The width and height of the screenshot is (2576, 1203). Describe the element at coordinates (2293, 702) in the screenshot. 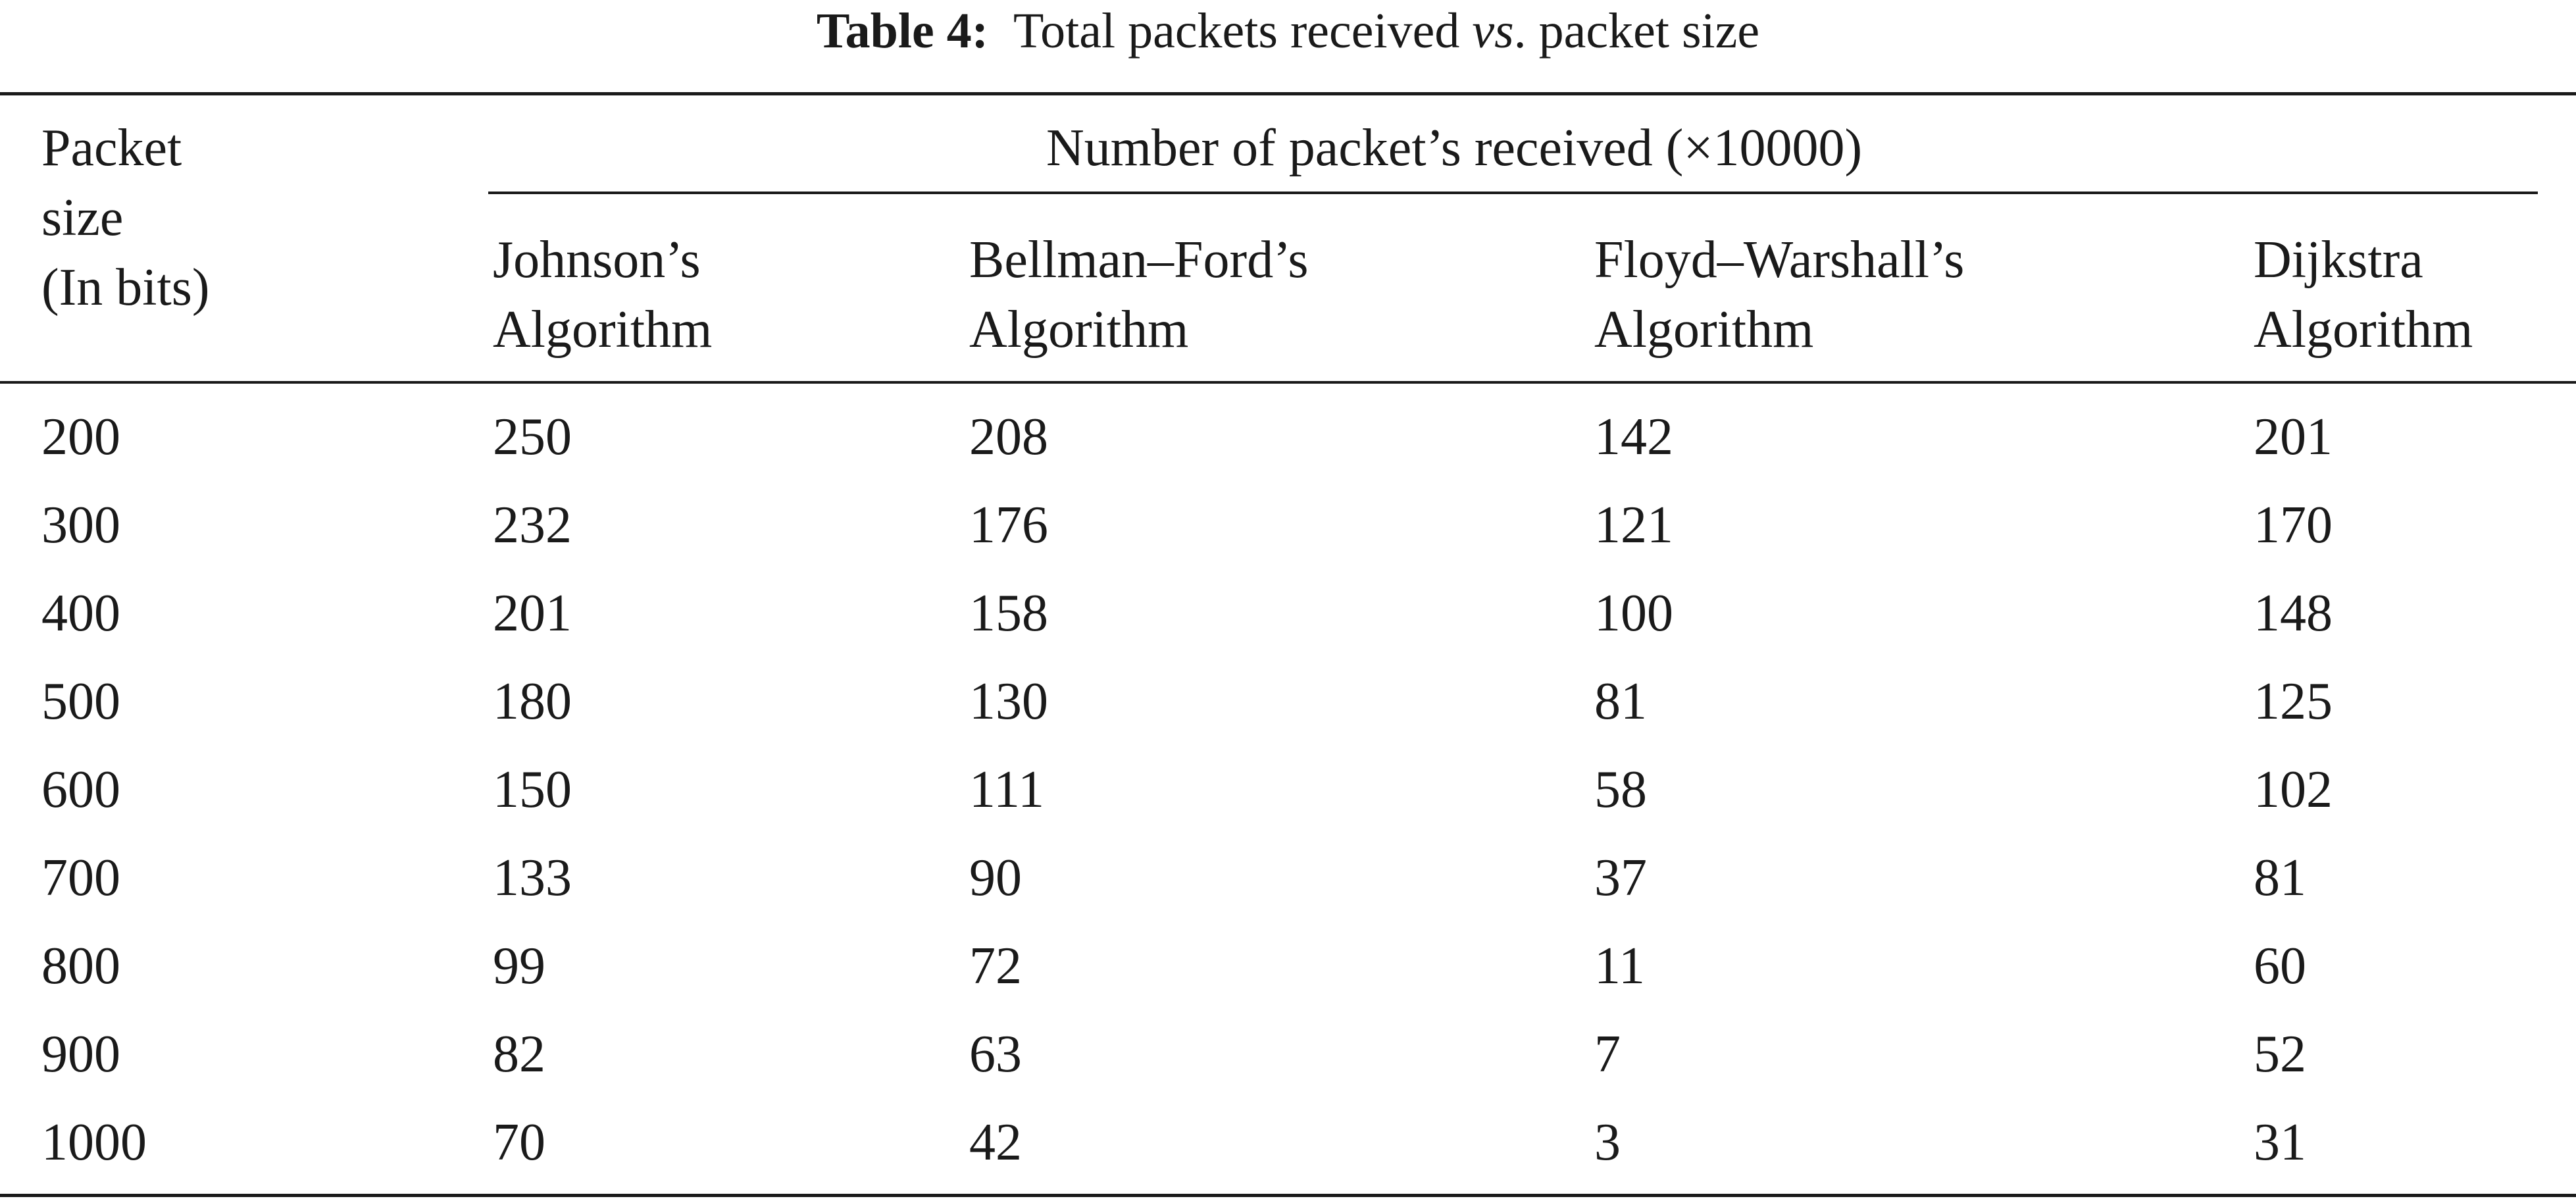

I see `dijkstra-cell: 125` at that location.